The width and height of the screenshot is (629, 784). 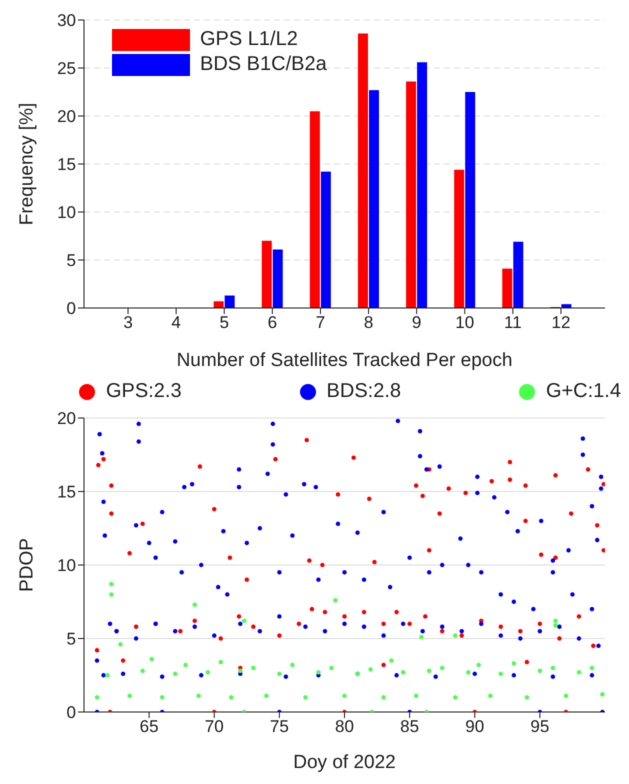 What do you see at coordinates (464, 322) in the screenshot?
I see `x-tick-label: 10` at bounding box center [464, 322].